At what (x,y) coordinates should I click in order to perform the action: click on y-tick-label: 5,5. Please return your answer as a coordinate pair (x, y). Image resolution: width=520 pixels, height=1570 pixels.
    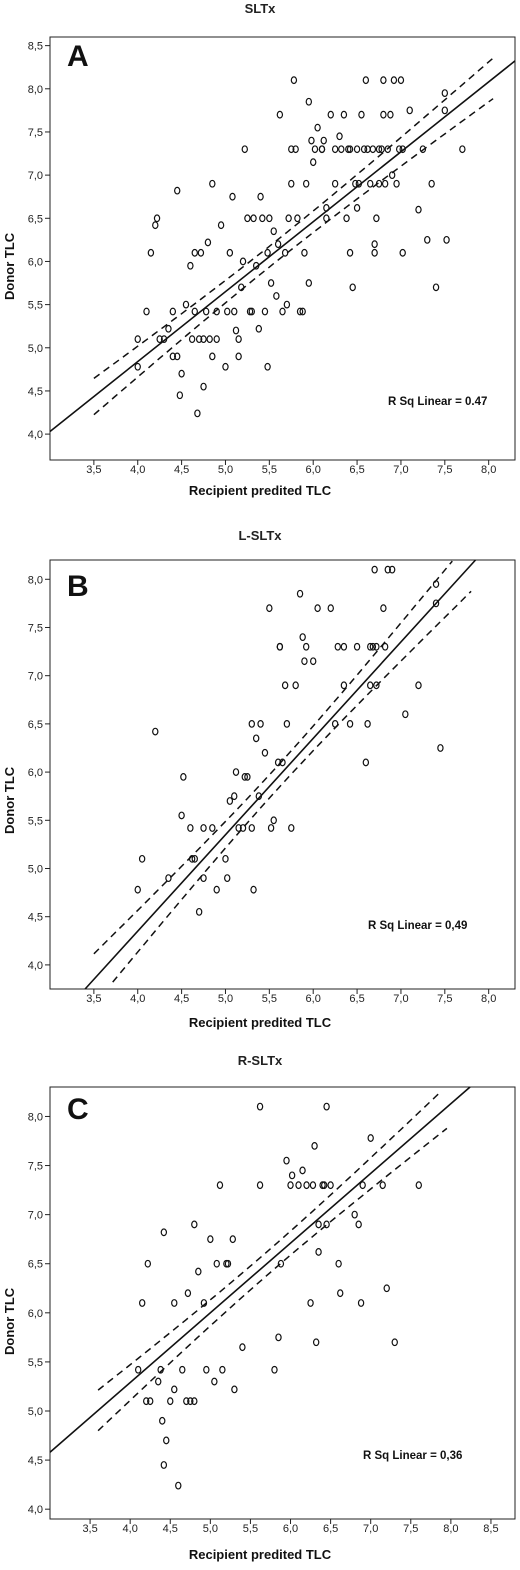
    Looking at the image, I should click on (35, 821).